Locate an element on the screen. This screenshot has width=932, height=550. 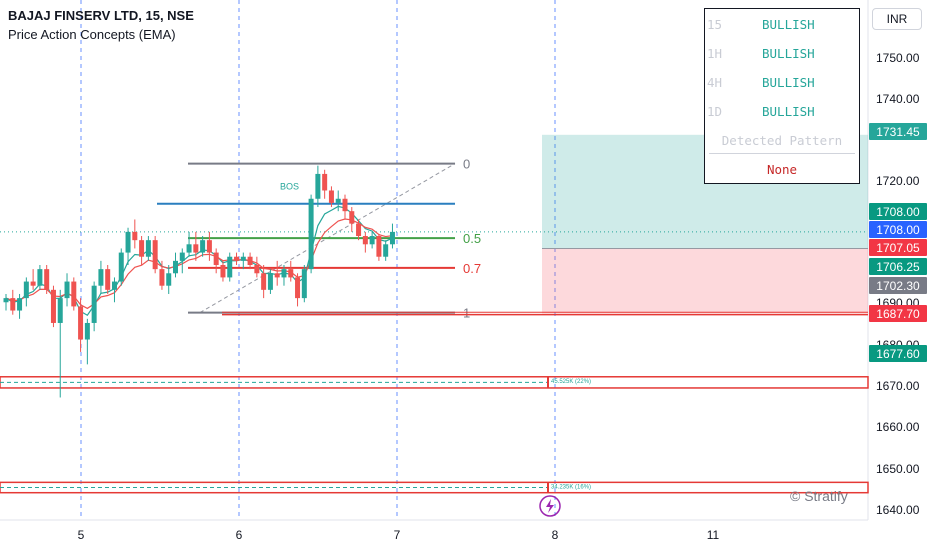
trend-row-1d: 1D BULLISH is located at coordinates (782, 110).